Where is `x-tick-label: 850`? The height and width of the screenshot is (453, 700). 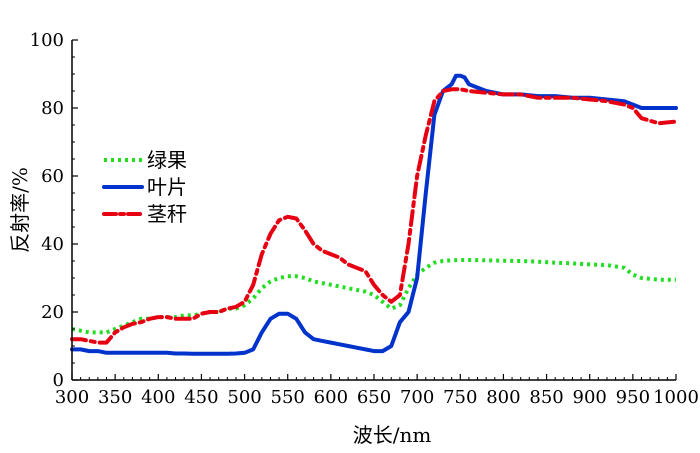 x-tick-label: 850 is located at coordinates (546, 397).